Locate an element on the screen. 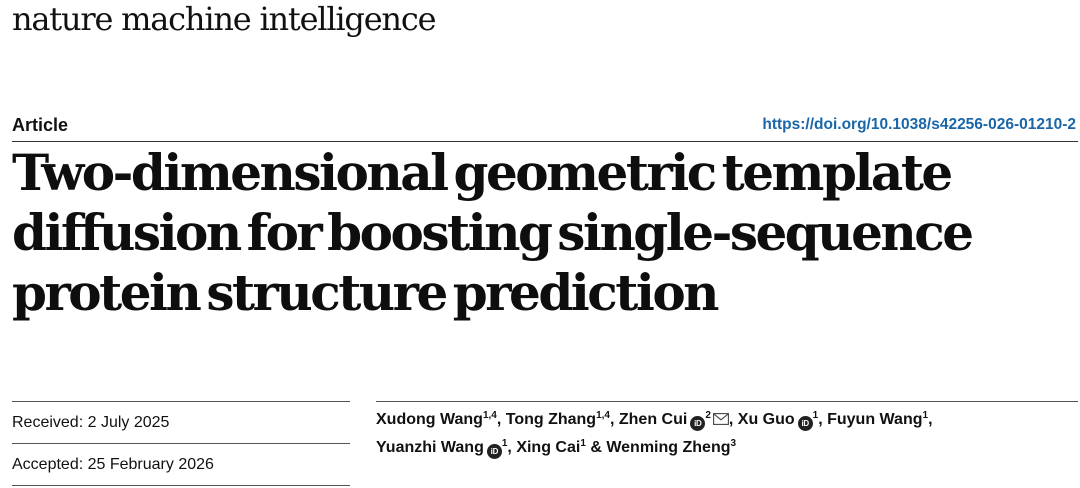 The width and height of the screenshot is (1080, 488). author-name: Xing Cai is located at coordinates (548, 447).